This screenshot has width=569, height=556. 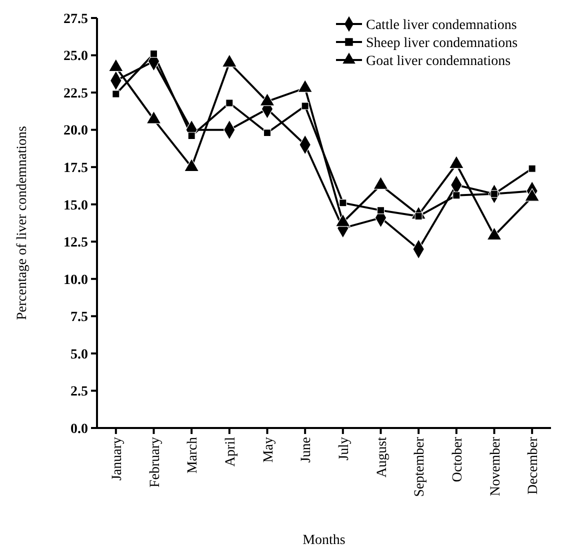 I want to click on y-tick-label: 20.0, so click(x=76, y=131).